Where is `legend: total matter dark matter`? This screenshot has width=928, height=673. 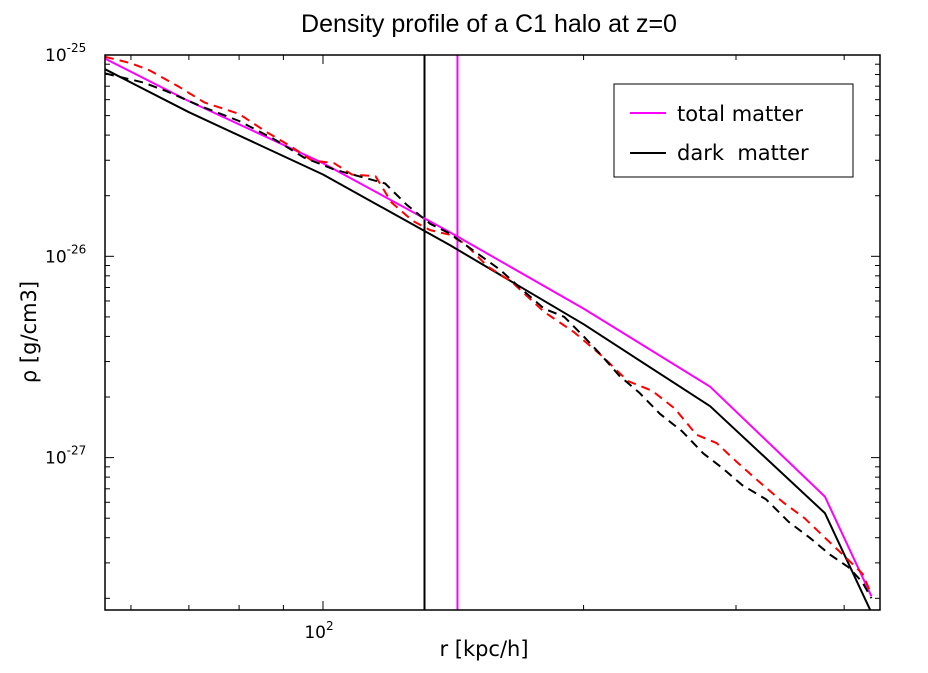 legend: total matter dark matter is located at coordinates (733, 130).